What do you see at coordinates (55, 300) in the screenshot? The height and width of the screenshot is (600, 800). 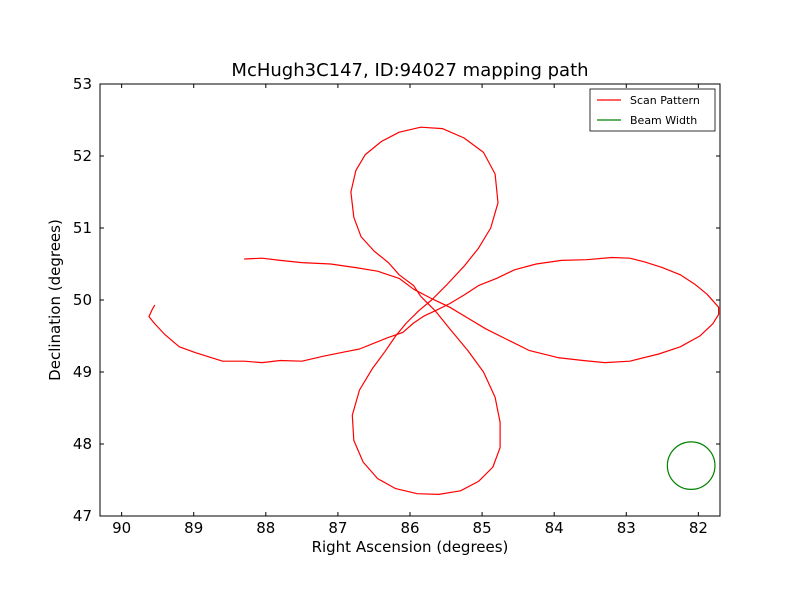 I see `y-axis-title: Declination (degrees)` at bounding box center [55, 300].